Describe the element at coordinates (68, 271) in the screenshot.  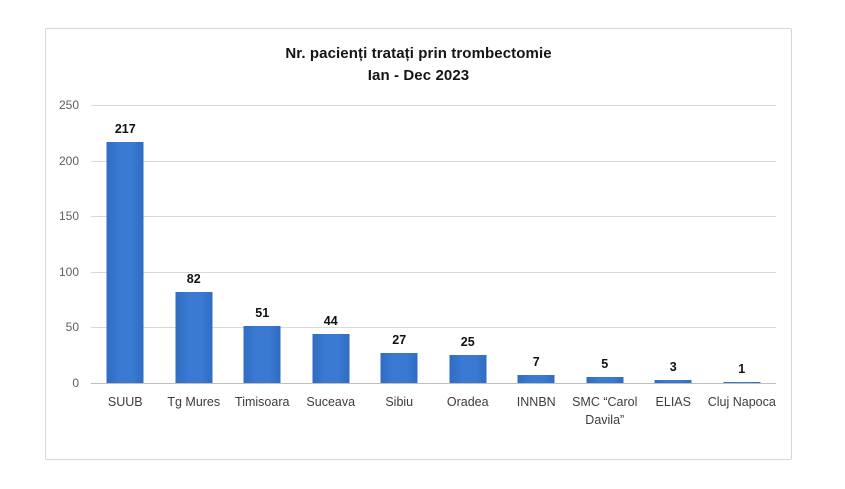
I see `y-tick-label: 100` at that location.